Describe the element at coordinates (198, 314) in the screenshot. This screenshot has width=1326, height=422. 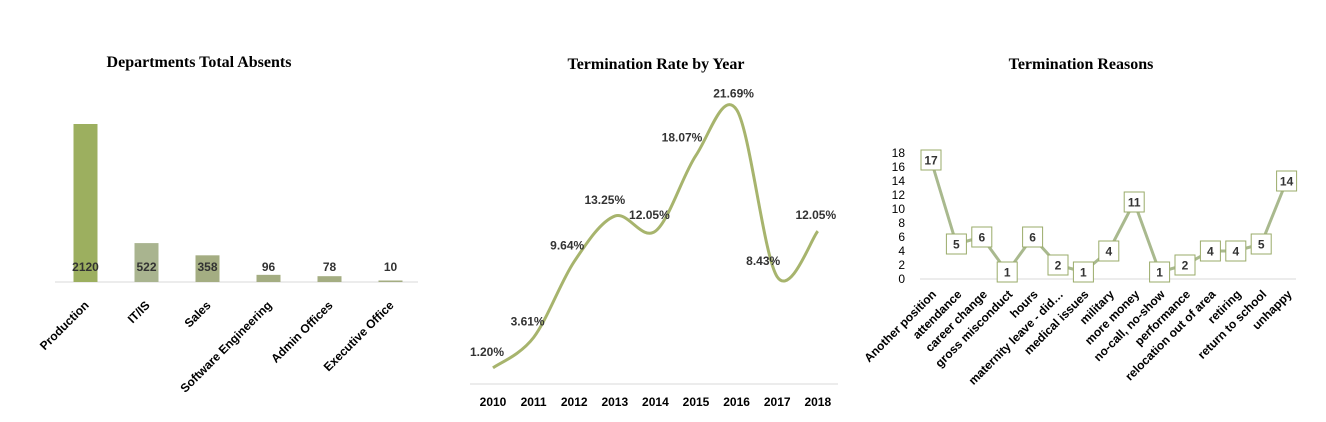
I see `x-tick-label: Sales` at that location.